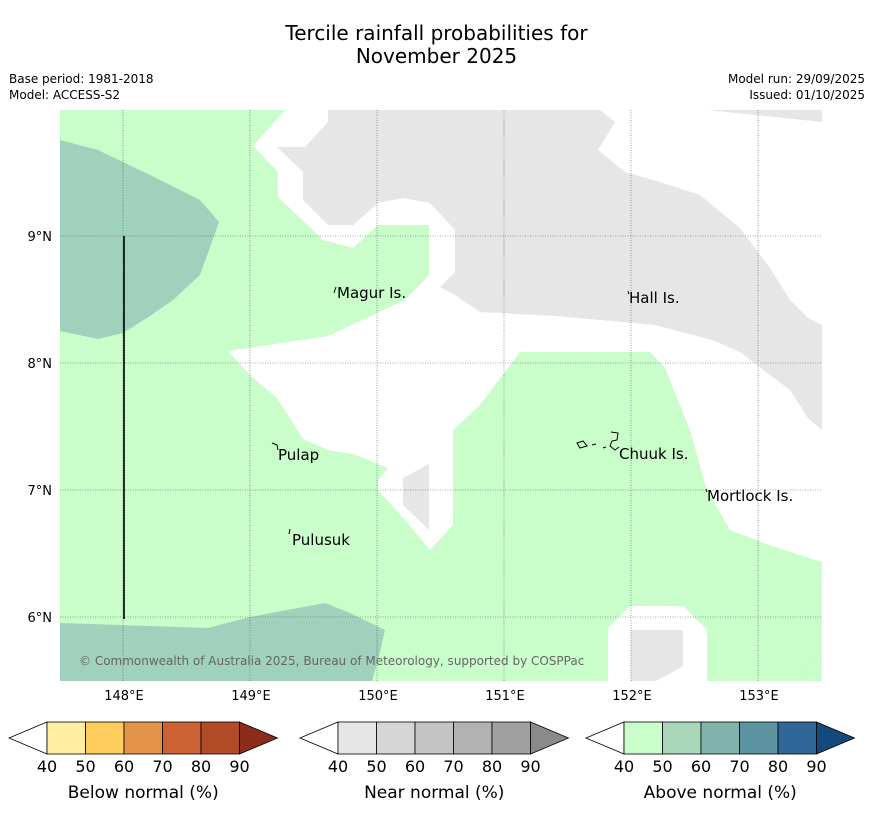 The width and height of the screenshot is (873, 816). I want to click on place-label-pulap: Pulap, so click(298, 455).